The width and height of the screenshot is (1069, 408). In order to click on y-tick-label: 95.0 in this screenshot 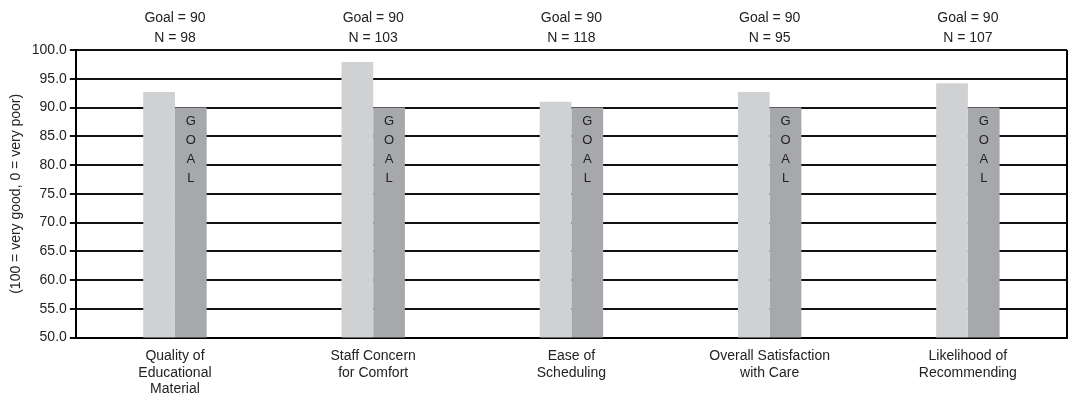, I will do `click(53, 77)`.